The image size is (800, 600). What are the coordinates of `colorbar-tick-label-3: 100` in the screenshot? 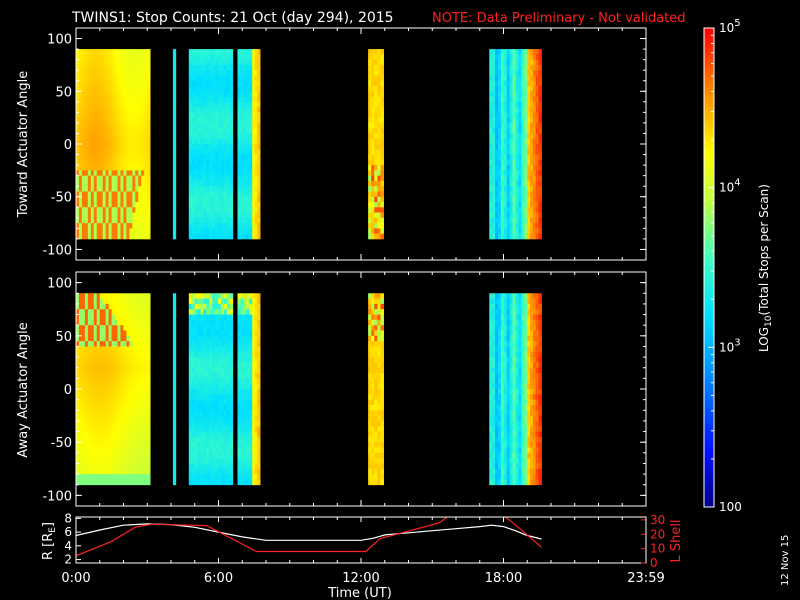 It's located at (730, 507).